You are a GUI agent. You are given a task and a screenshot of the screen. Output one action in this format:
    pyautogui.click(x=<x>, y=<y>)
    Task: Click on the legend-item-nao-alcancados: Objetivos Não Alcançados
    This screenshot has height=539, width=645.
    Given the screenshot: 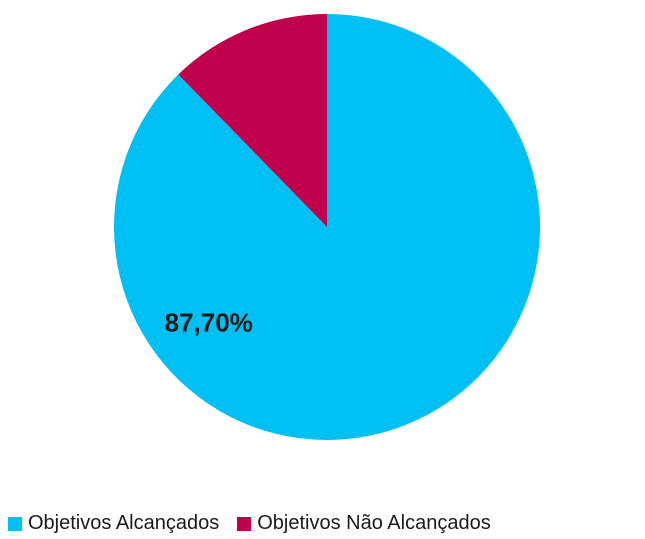 What is the action you would take?
    pyautogui.click(x=364, y=523)
    